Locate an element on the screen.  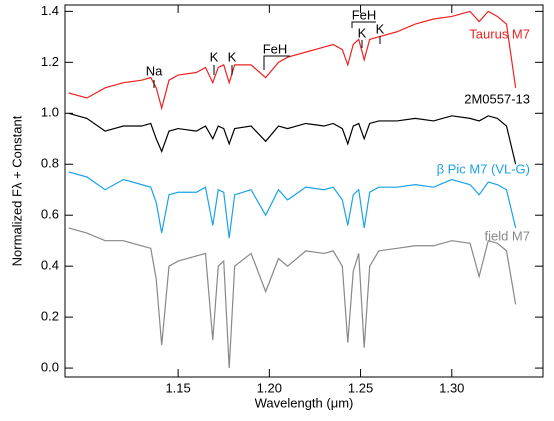
y-tick-label: 1.4 is located at coordinates (50, 10).